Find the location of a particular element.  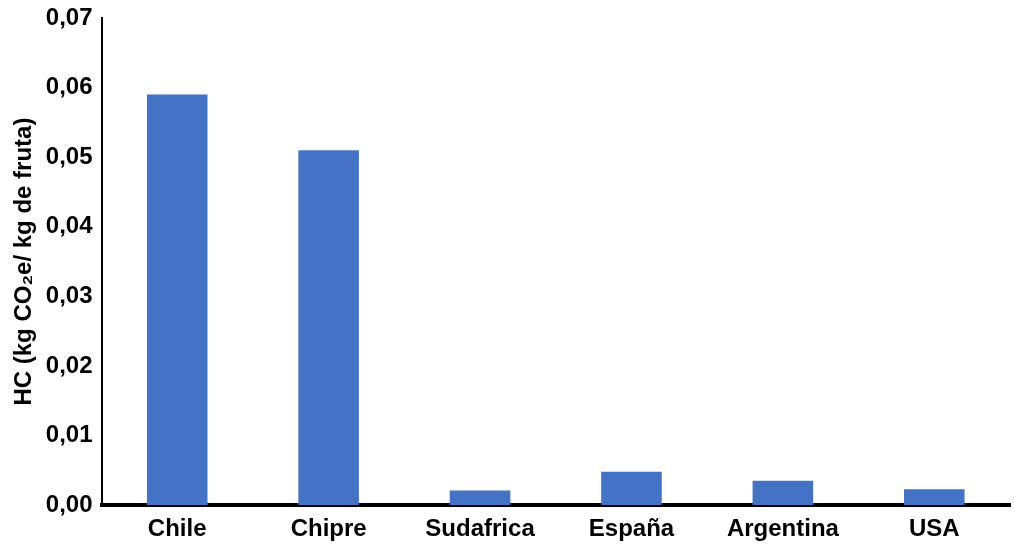

x-tick-label: Chipre is located at coordinates (328, 528).